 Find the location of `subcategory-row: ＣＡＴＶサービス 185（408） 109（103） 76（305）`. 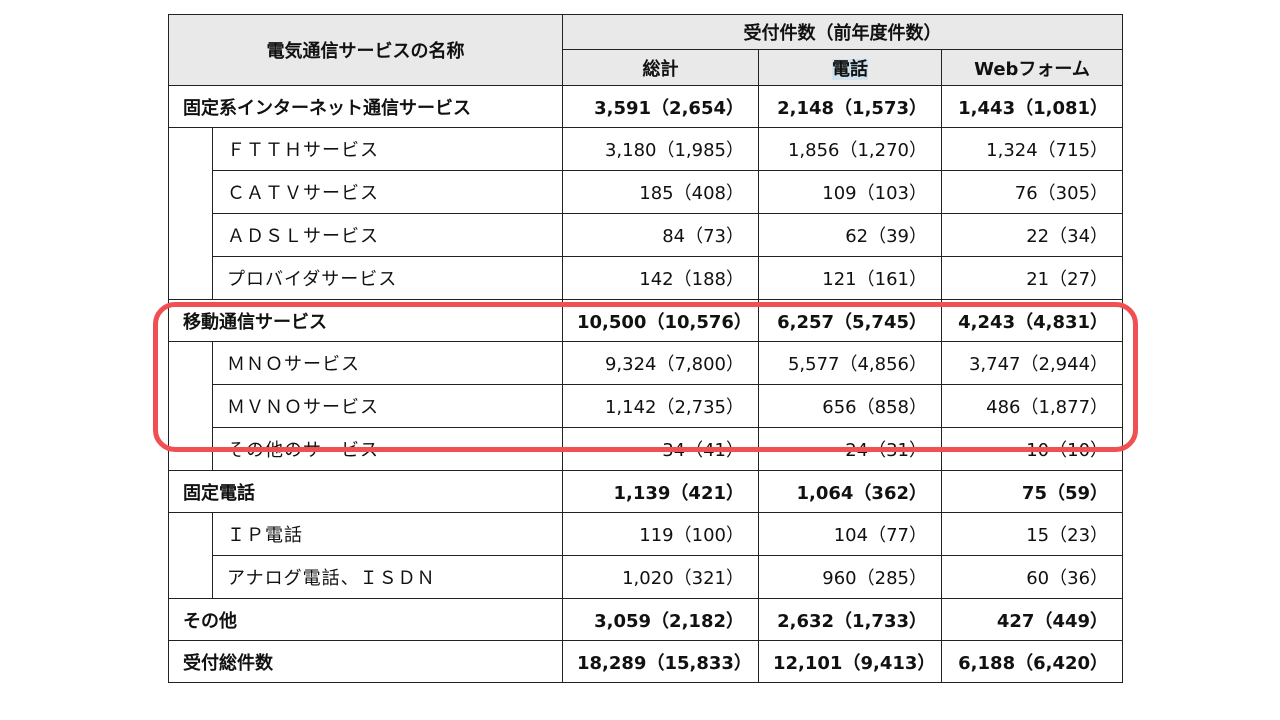

subcategory-row: ＣＡＴＶサービス 185（408） 109（103） 76（305） is located at coordinates (646, 192).